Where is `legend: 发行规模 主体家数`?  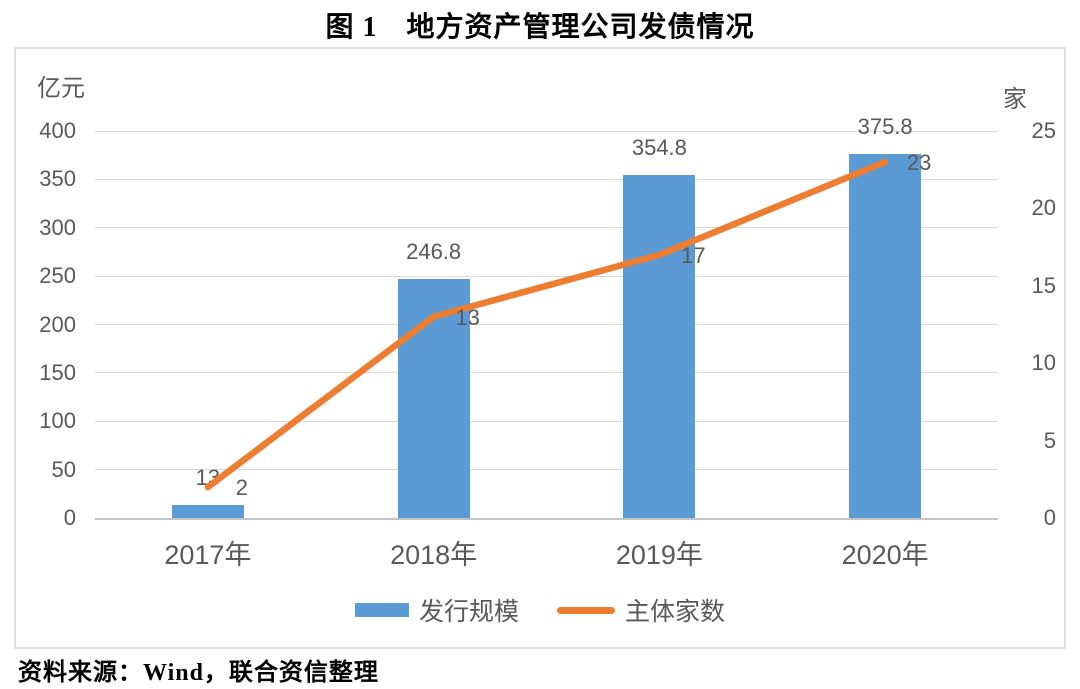 legend: 发行规模 主体家数 is located at coordinates (540, 610).